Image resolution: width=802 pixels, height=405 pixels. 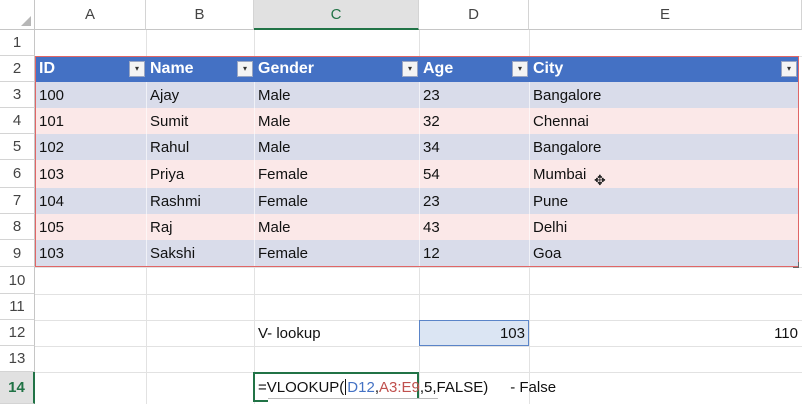 What do you see at coordinates (796, 265) in the screenshot?
I see `table-resize-handle` at bounding box center [796, 265].